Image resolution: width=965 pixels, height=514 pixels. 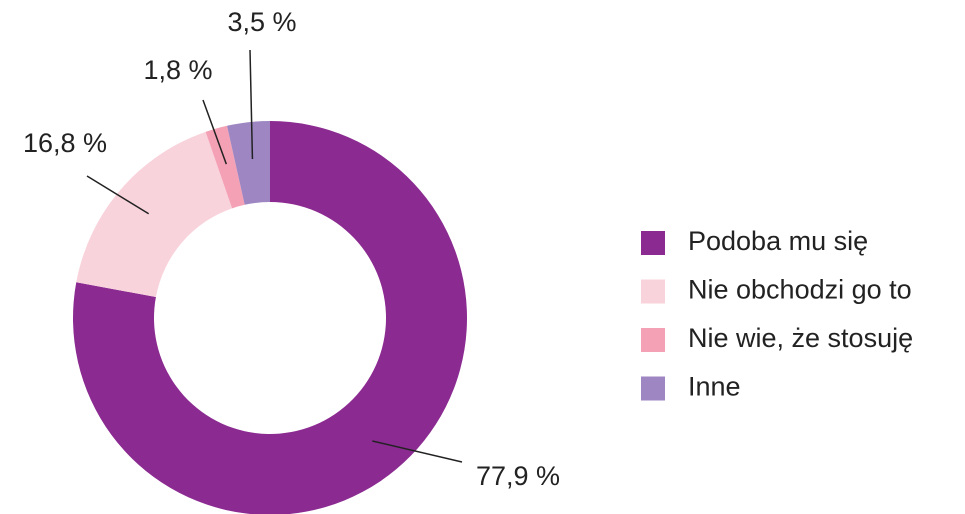 I want to click on data-label: 16,8 %, so click(x=65, y=143).